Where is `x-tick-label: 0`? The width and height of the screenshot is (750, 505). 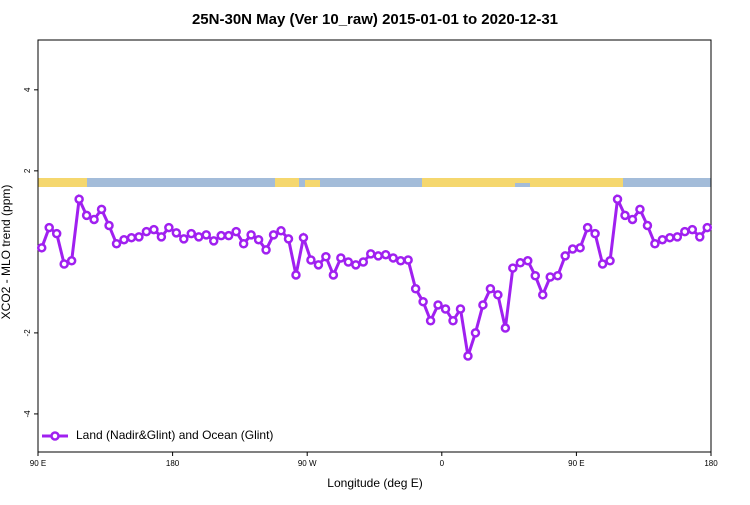
x-tick-label: 0 is located at coordinates (442, 463).